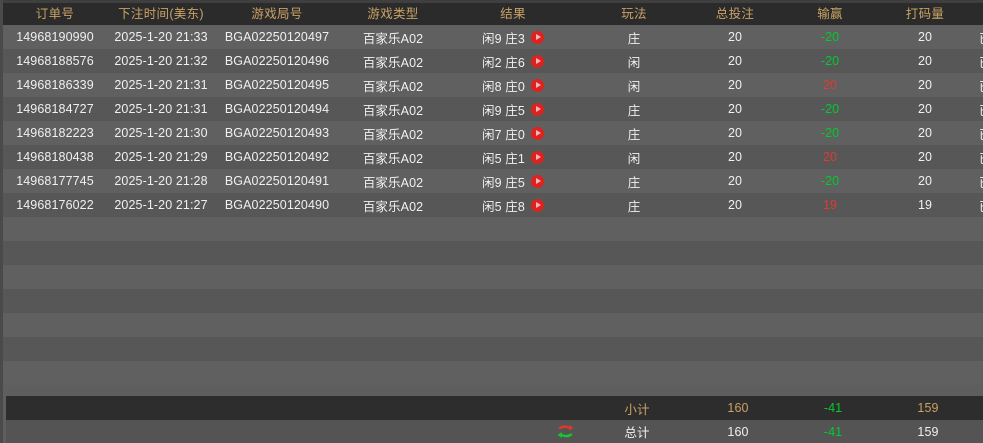 This screenshot has width=983, height=443. I want to click on cell-round-no: BGA02250120492, so click(277, 157).